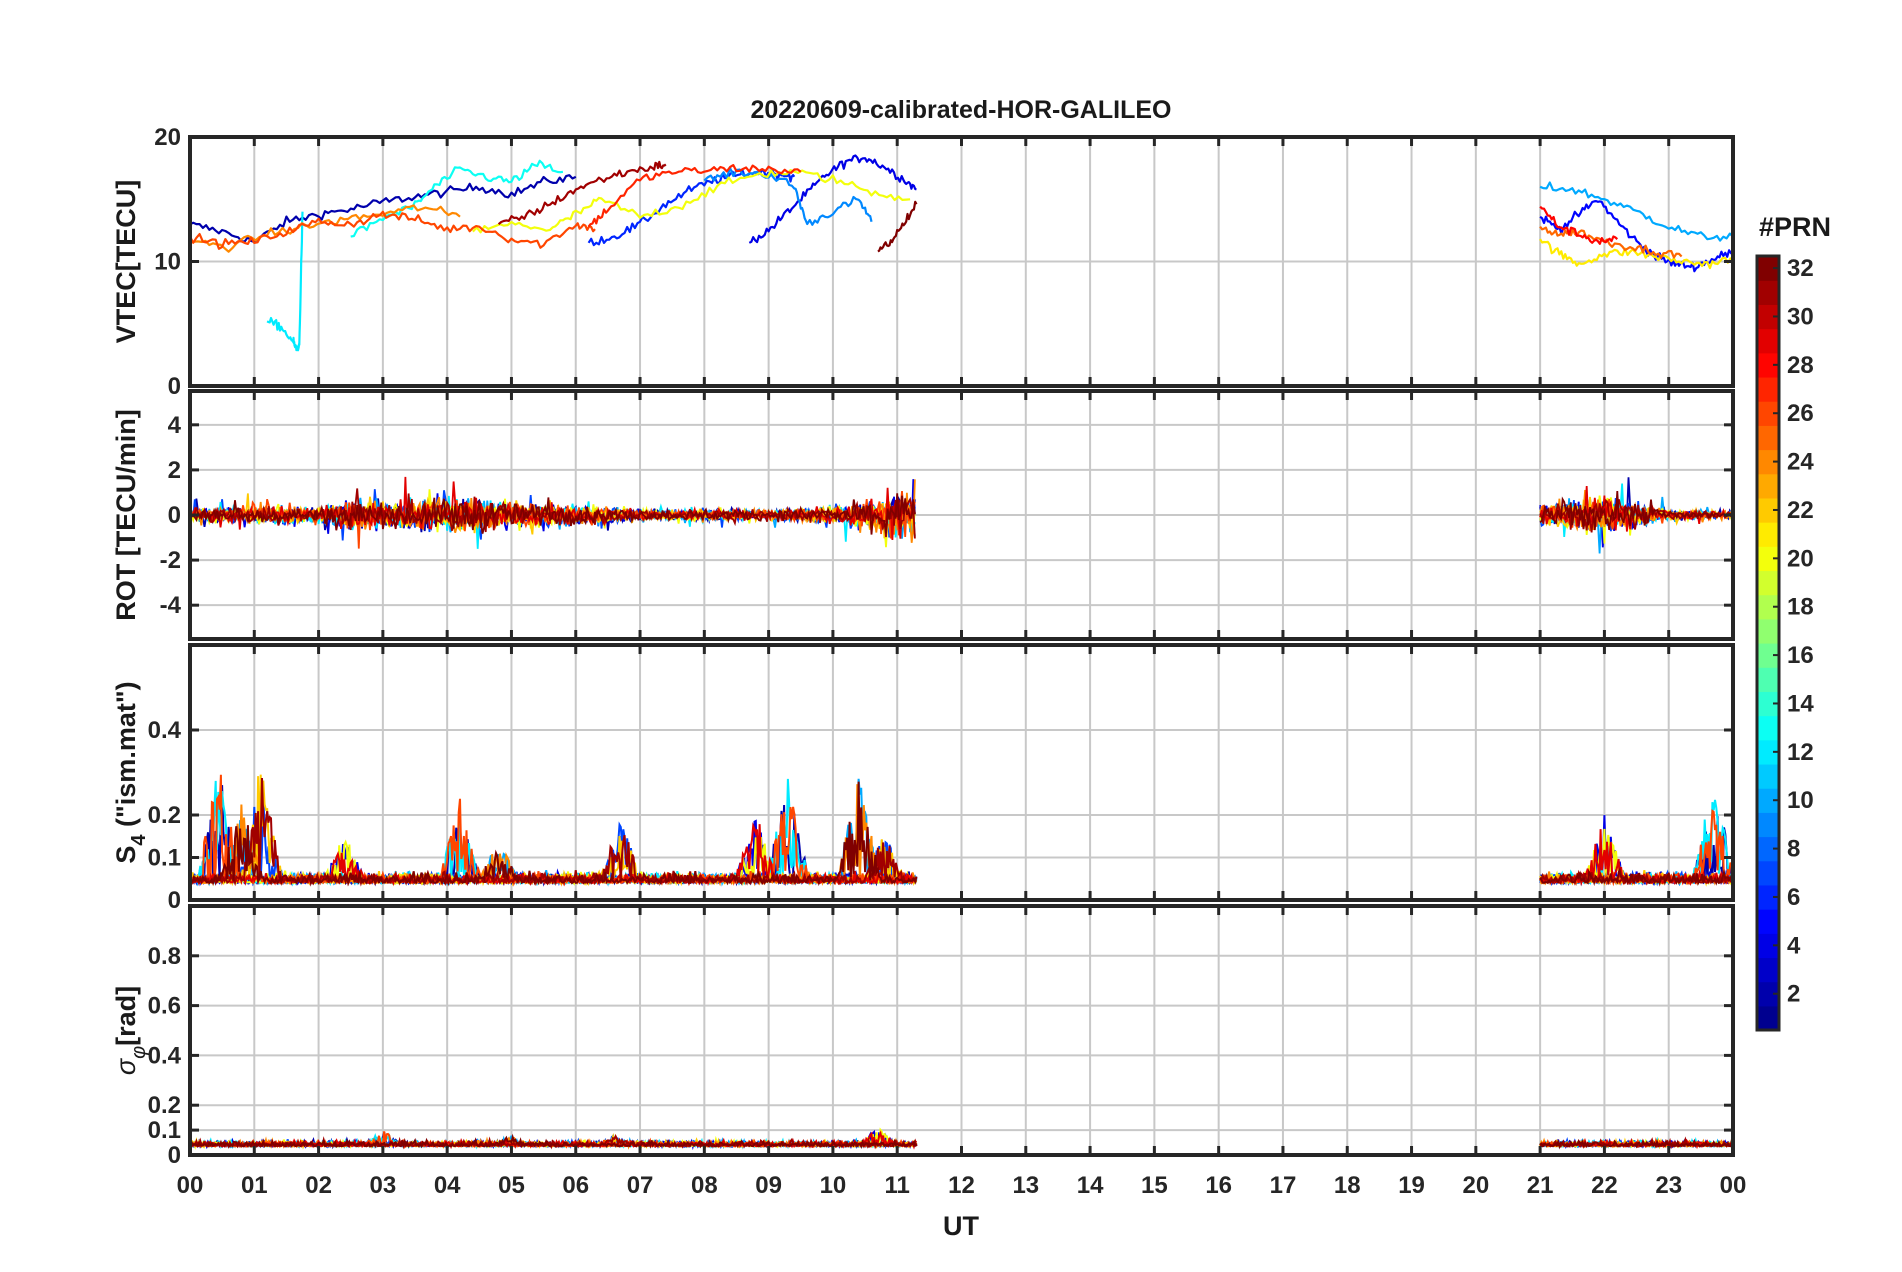 This screenshot has height=1272, width=1902. What do you see at coordinates (1475, 1185) in the screenshot?
I see `x-tick-label: 20` at bounding box center [1475, 1185].